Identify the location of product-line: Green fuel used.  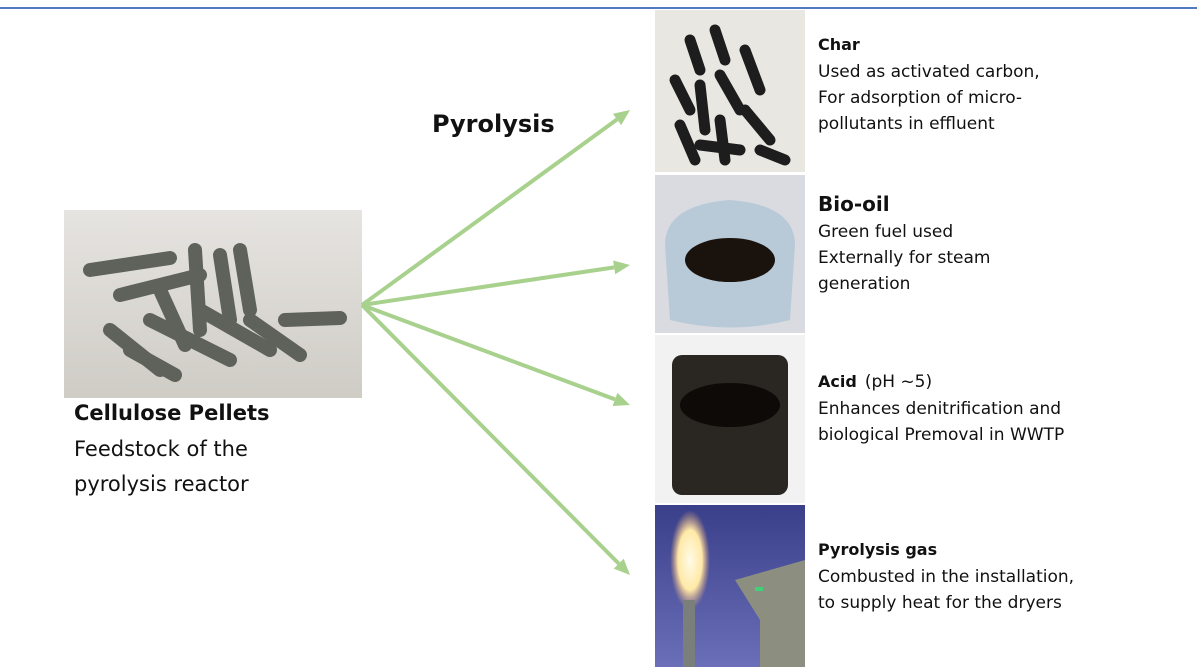
(885, 232).